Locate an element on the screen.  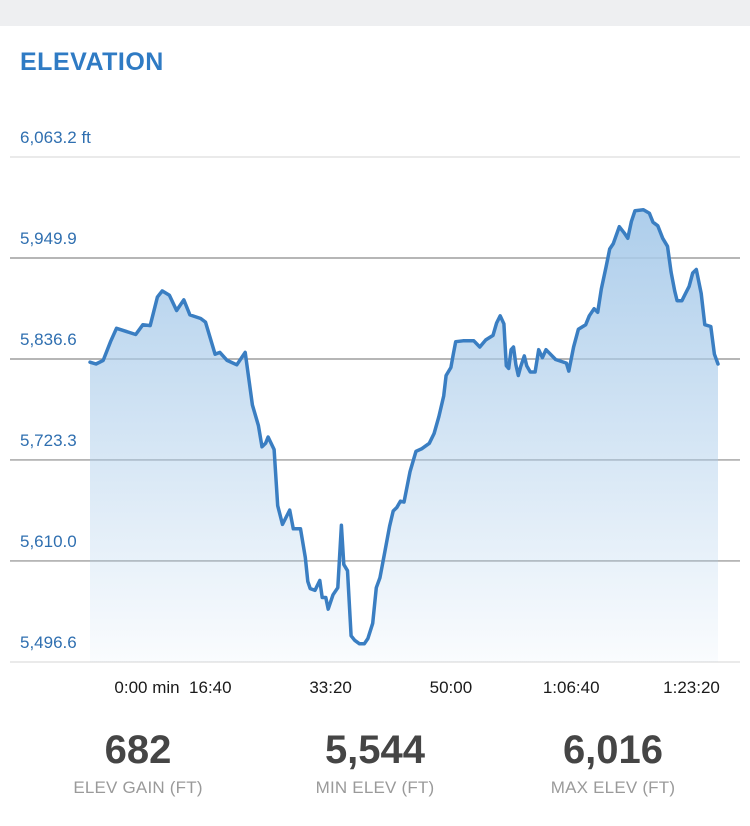
elev-gain-value: 682 is located at coordinates (138, 750).